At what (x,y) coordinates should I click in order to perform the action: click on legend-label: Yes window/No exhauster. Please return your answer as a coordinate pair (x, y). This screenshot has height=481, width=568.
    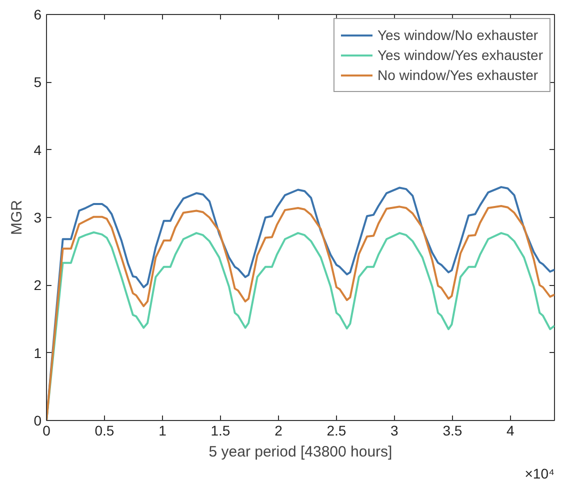
    Looking at the image, I should click on (457, 35).